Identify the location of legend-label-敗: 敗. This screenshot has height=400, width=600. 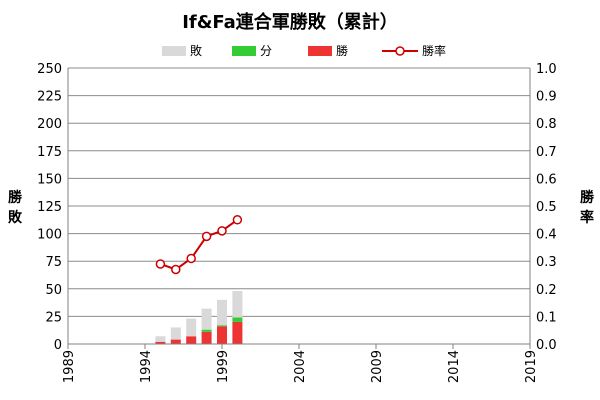
(196, 50).